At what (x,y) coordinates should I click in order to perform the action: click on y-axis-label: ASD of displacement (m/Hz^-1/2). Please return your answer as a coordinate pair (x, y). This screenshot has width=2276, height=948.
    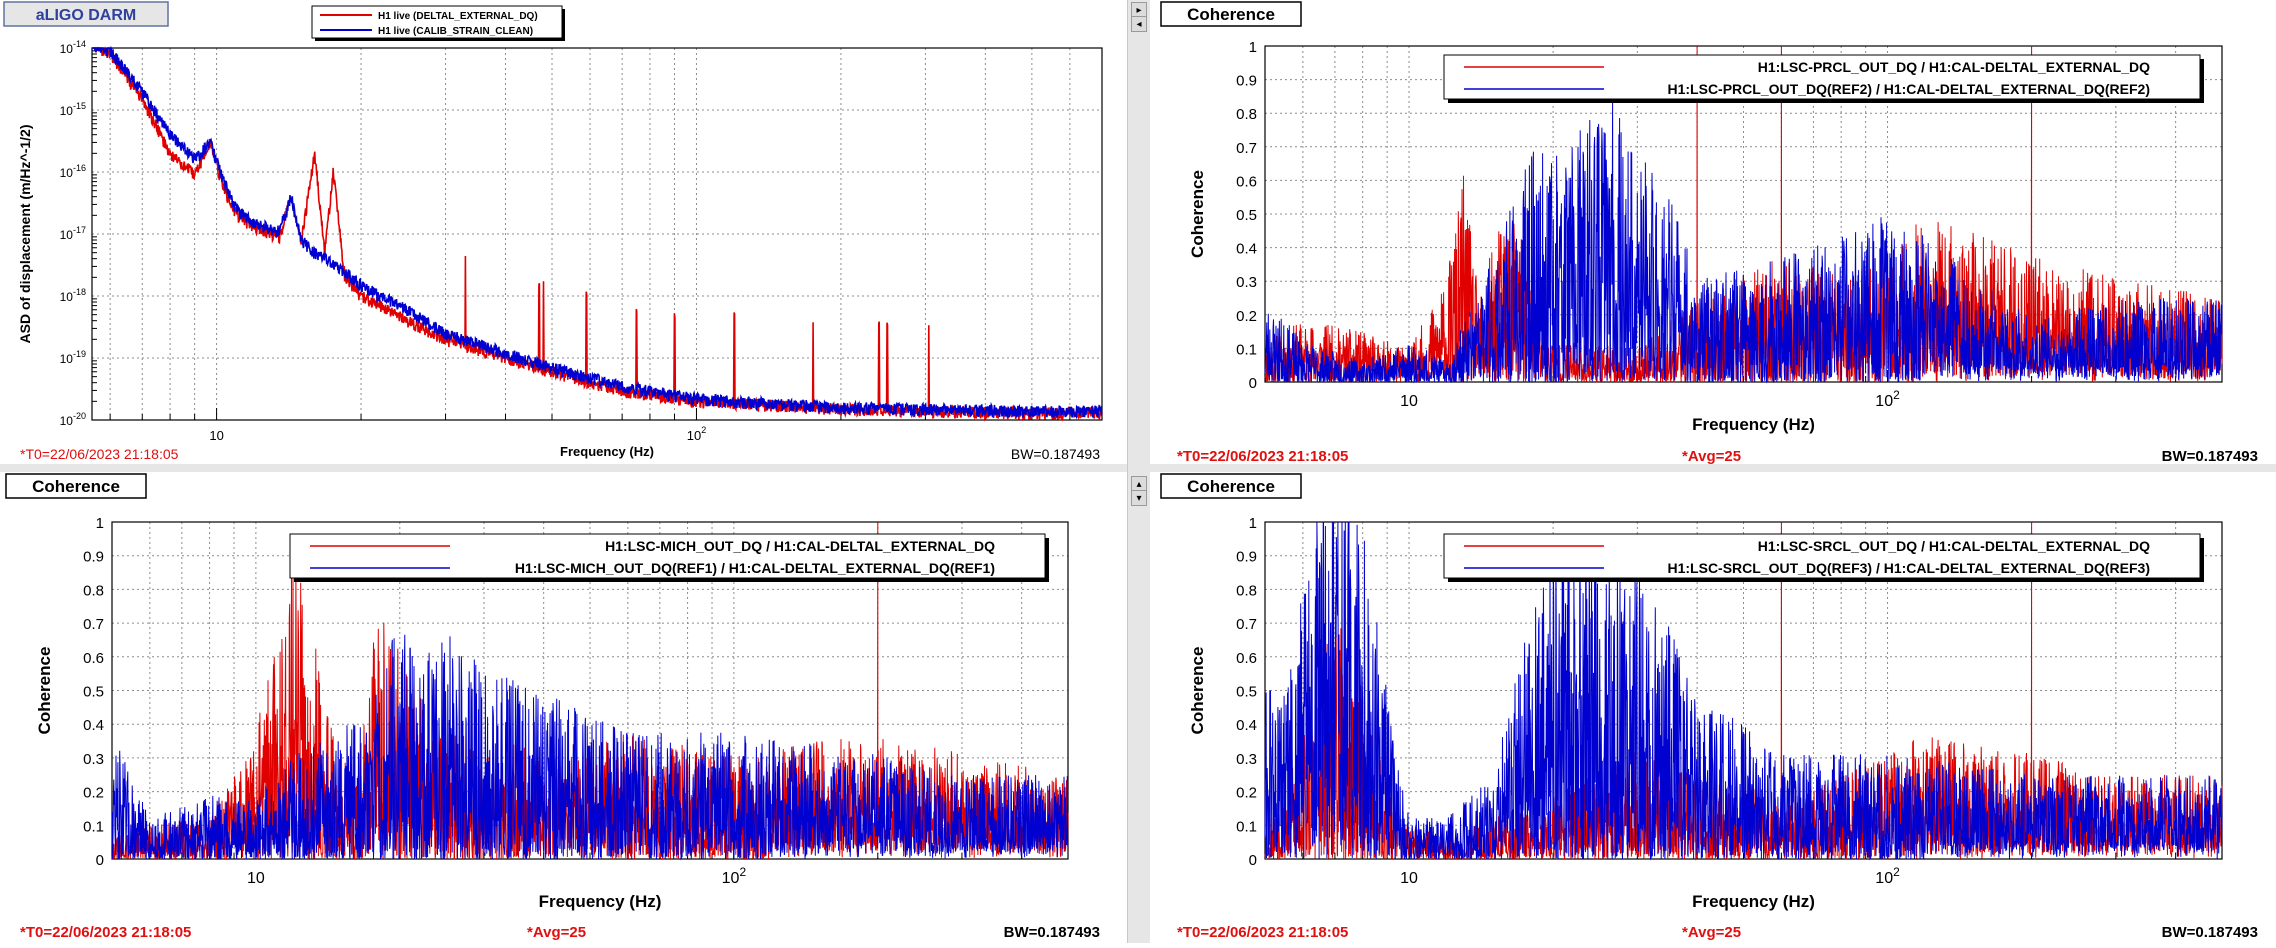
    Looking at the image, I should click on (25, 234).